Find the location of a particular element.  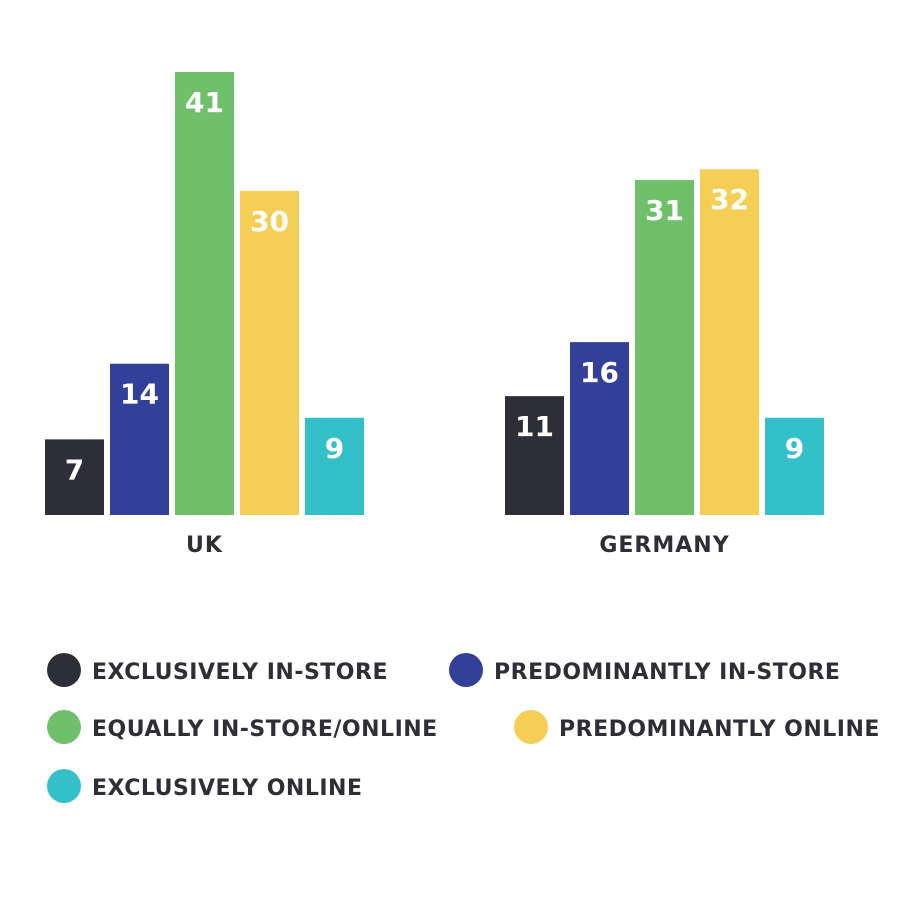

data-label: 11 is located at coordinates (534, 426).